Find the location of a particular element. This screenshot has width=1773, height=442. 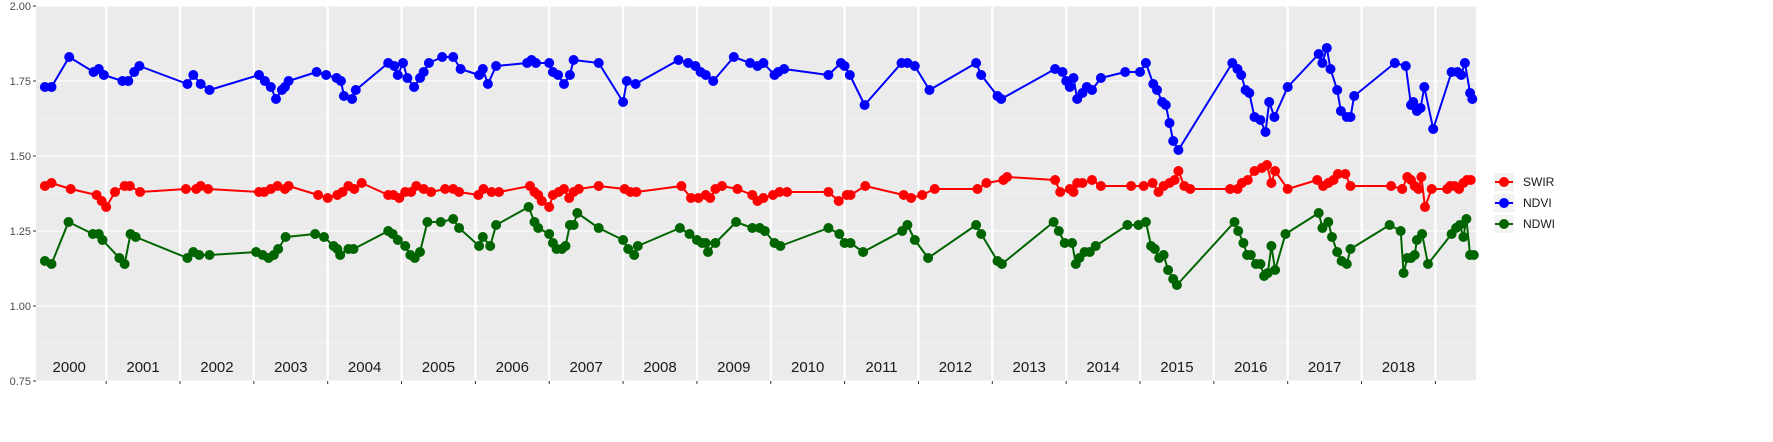

y-tick-label: 1.75 is located at coordinates (20, 82).